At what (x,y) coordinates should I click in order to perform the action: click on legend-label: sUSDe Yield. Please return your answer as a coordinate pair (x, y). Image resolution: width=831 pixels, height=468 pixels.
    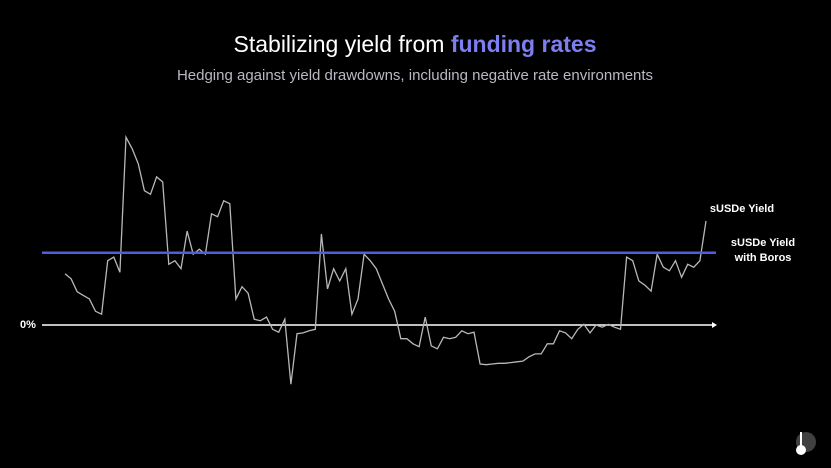
    Looking at the image, I should click on (742, 209).